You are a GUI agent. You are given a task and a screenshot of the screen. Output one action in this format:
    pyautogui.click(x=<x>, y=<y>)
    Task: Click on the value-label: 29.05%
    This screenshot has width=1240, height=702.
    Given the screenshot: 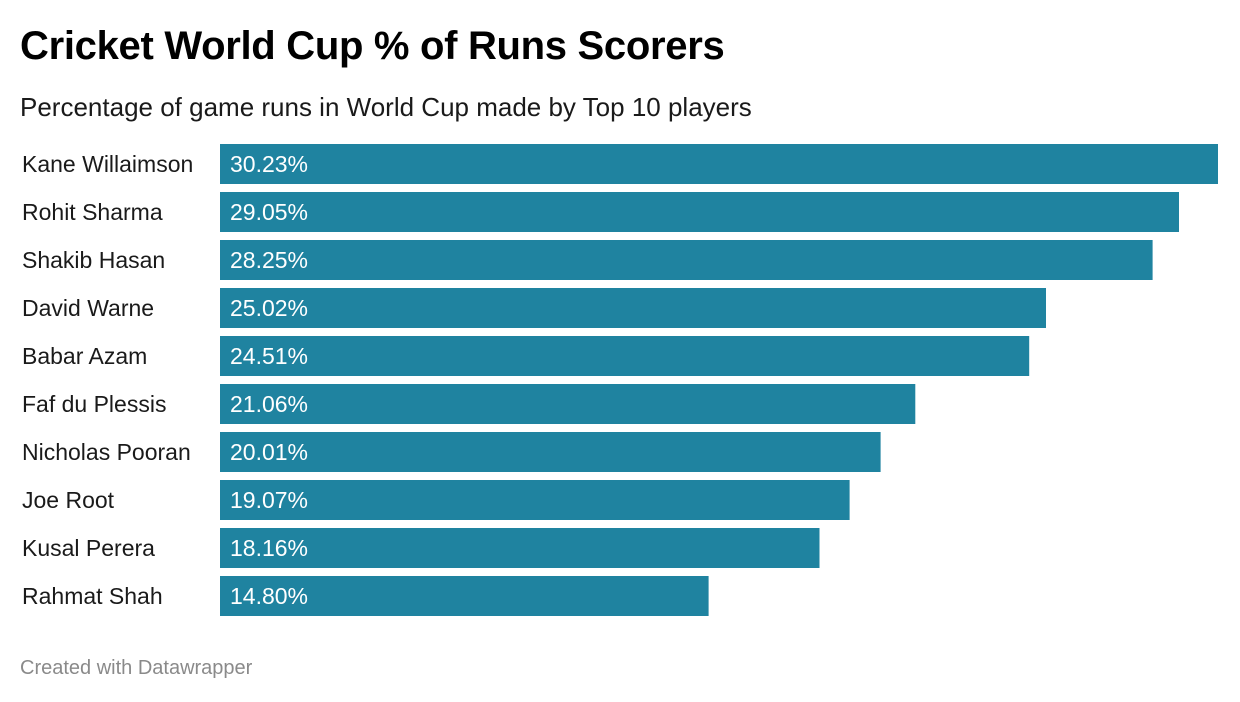 What is the action you would take?
    pyautogui.click(x=269, y=212)
    